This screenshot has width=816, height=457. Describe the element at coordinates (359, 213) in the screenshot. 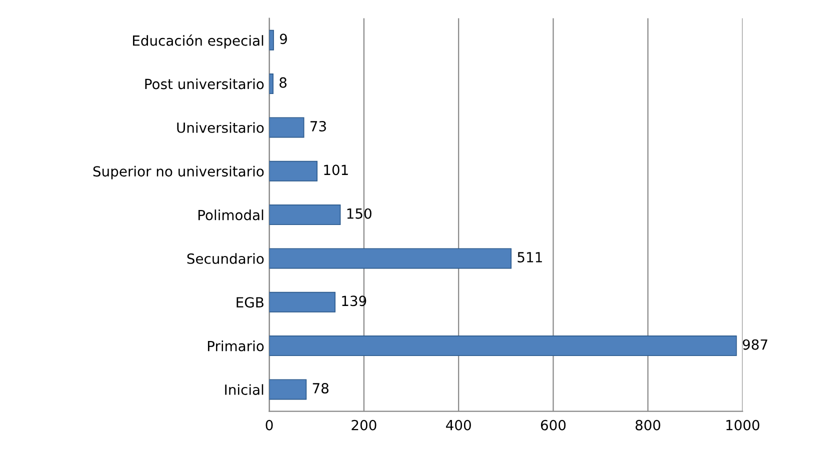

I see `data-label: 150` at that location.